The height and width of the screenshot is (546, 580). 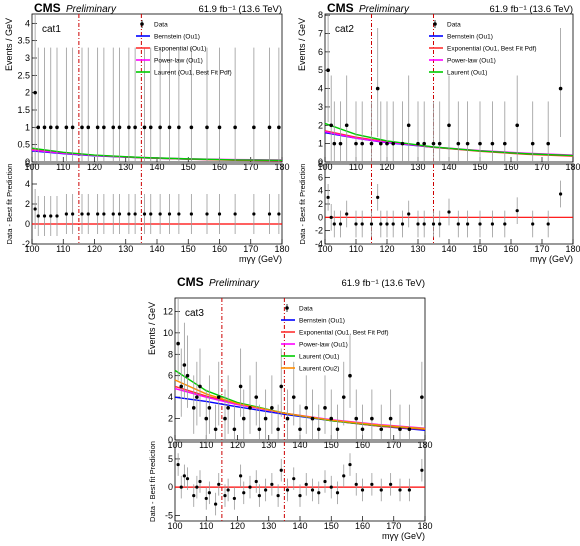 What do you see at coordinates (299, 526) in the screenshot?
I see `ratio-x-tick-label: 140` at bounding box center [299, 526].